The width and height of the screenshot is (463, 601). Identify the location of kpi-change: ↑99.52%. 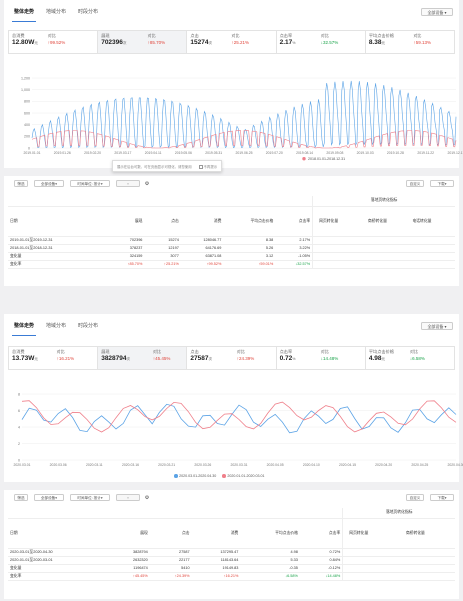
(56, 42).